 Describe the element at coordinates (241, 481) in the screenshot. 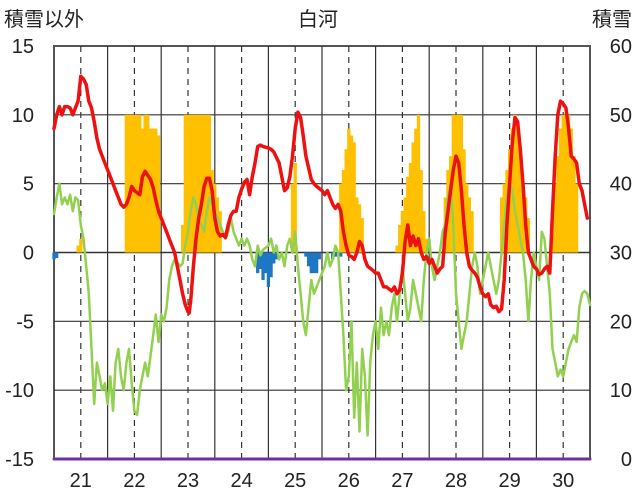

I see `x-tick-label: 24` at that location.